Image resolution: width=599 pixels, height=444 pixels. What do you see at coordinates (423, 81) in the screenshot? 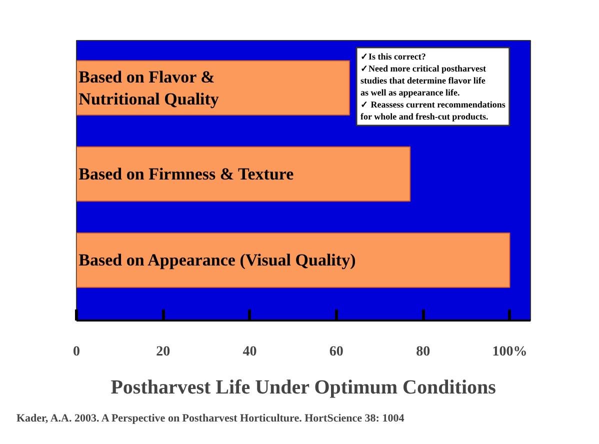
I see `annotation: ✓Need more critical postharvest studies that determine flavor life as well as appearance life.` at bounding box center [423, 81].